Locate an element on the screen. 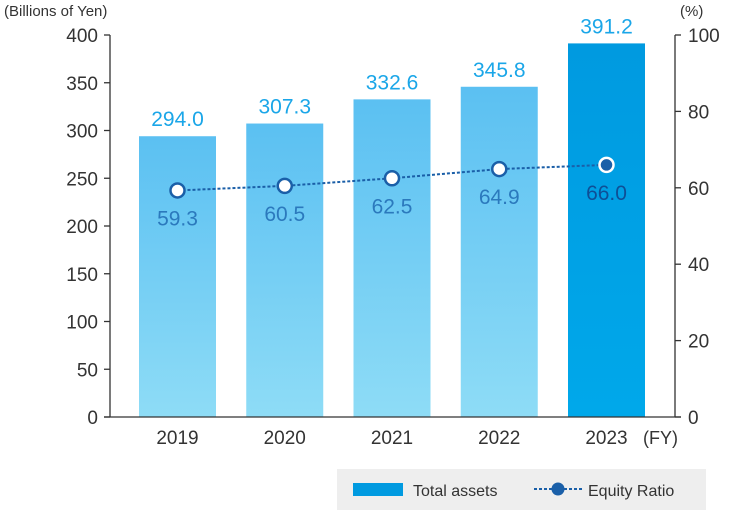 Image resolution: width=740 pixels, height=531 pixels. equity-point-2023 is located at coordinates (606, 165).